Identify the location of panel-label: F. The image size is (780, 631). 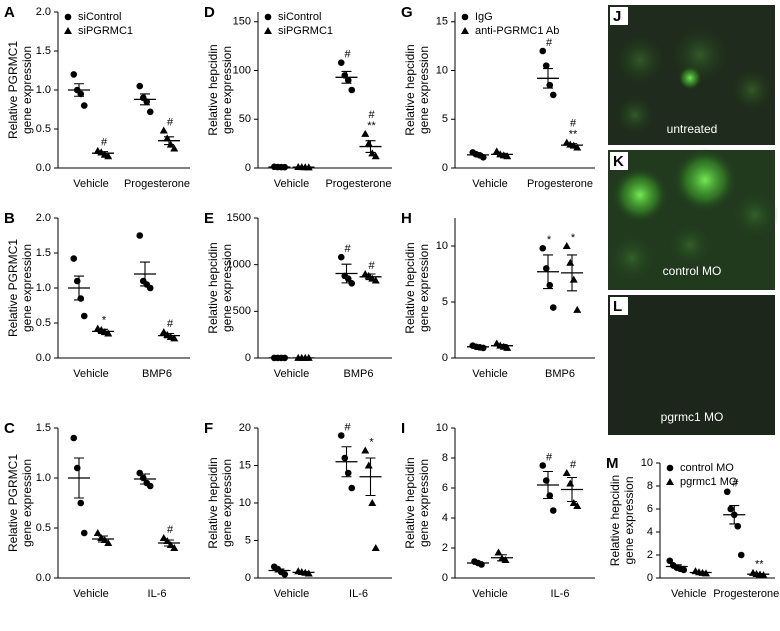
(208, 428).